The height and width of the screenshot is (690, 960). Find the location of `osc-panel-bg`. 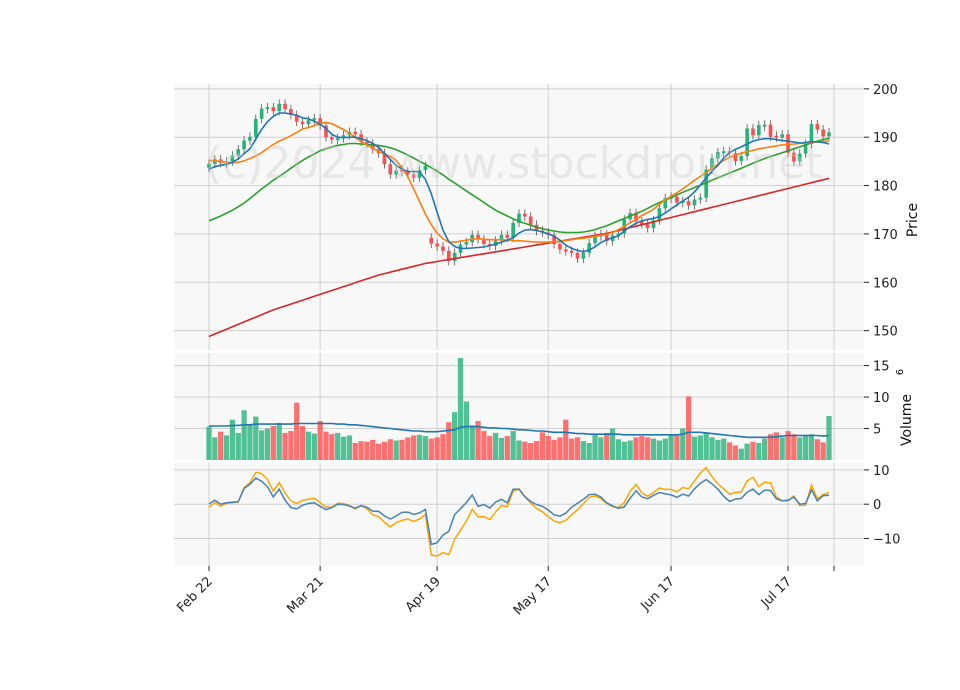

osc-panel-bg is located at coordinates (519, 514).